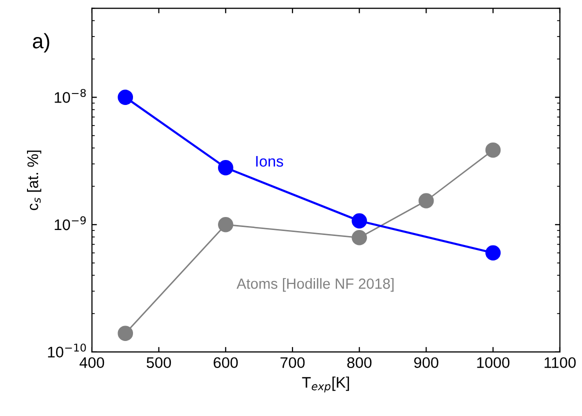  Describe the element at coordinates (325, 384) in the screenshot. I see `x-axis-title: T$_{exp}$[K]` at that location.